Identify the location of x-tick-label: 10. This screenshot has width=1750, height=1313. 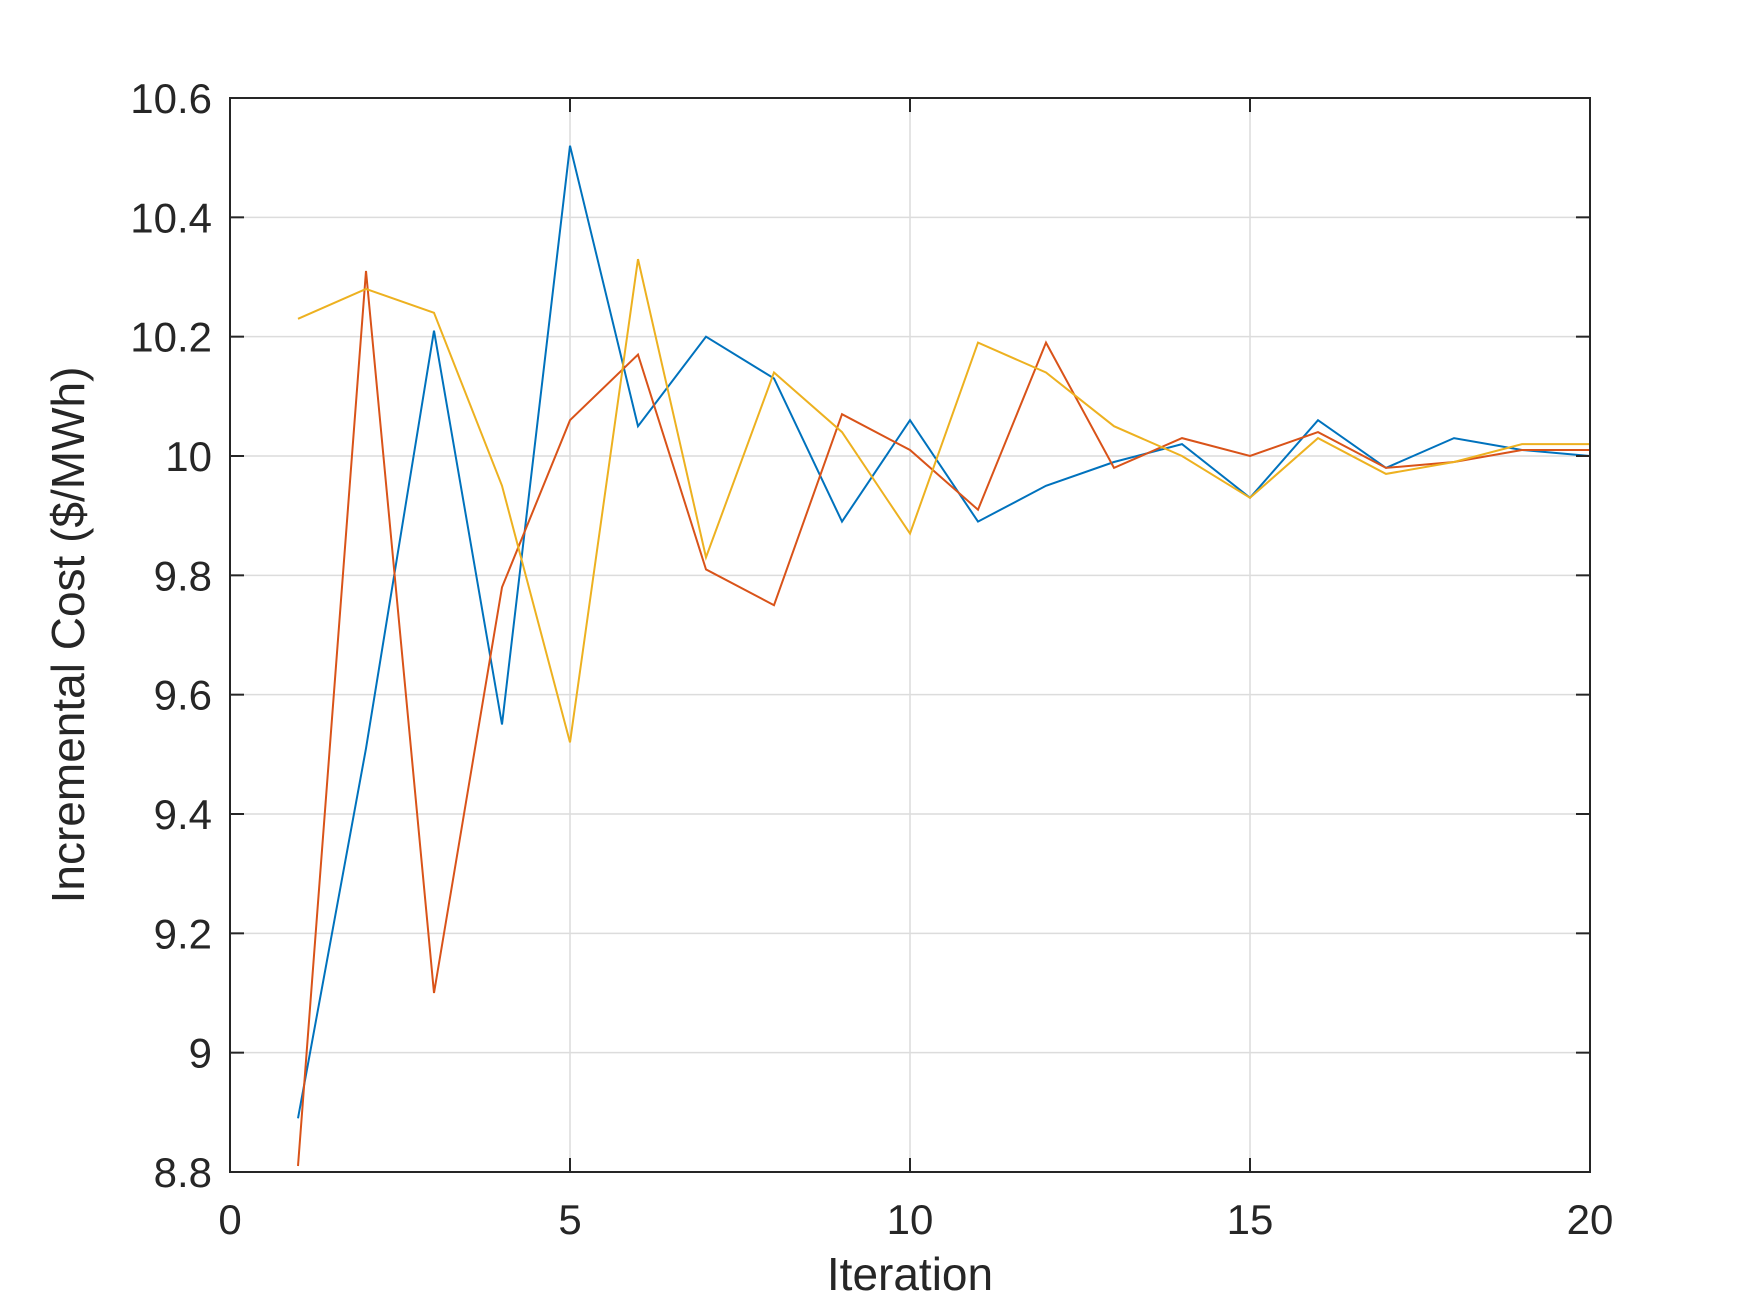
(910, 1219).